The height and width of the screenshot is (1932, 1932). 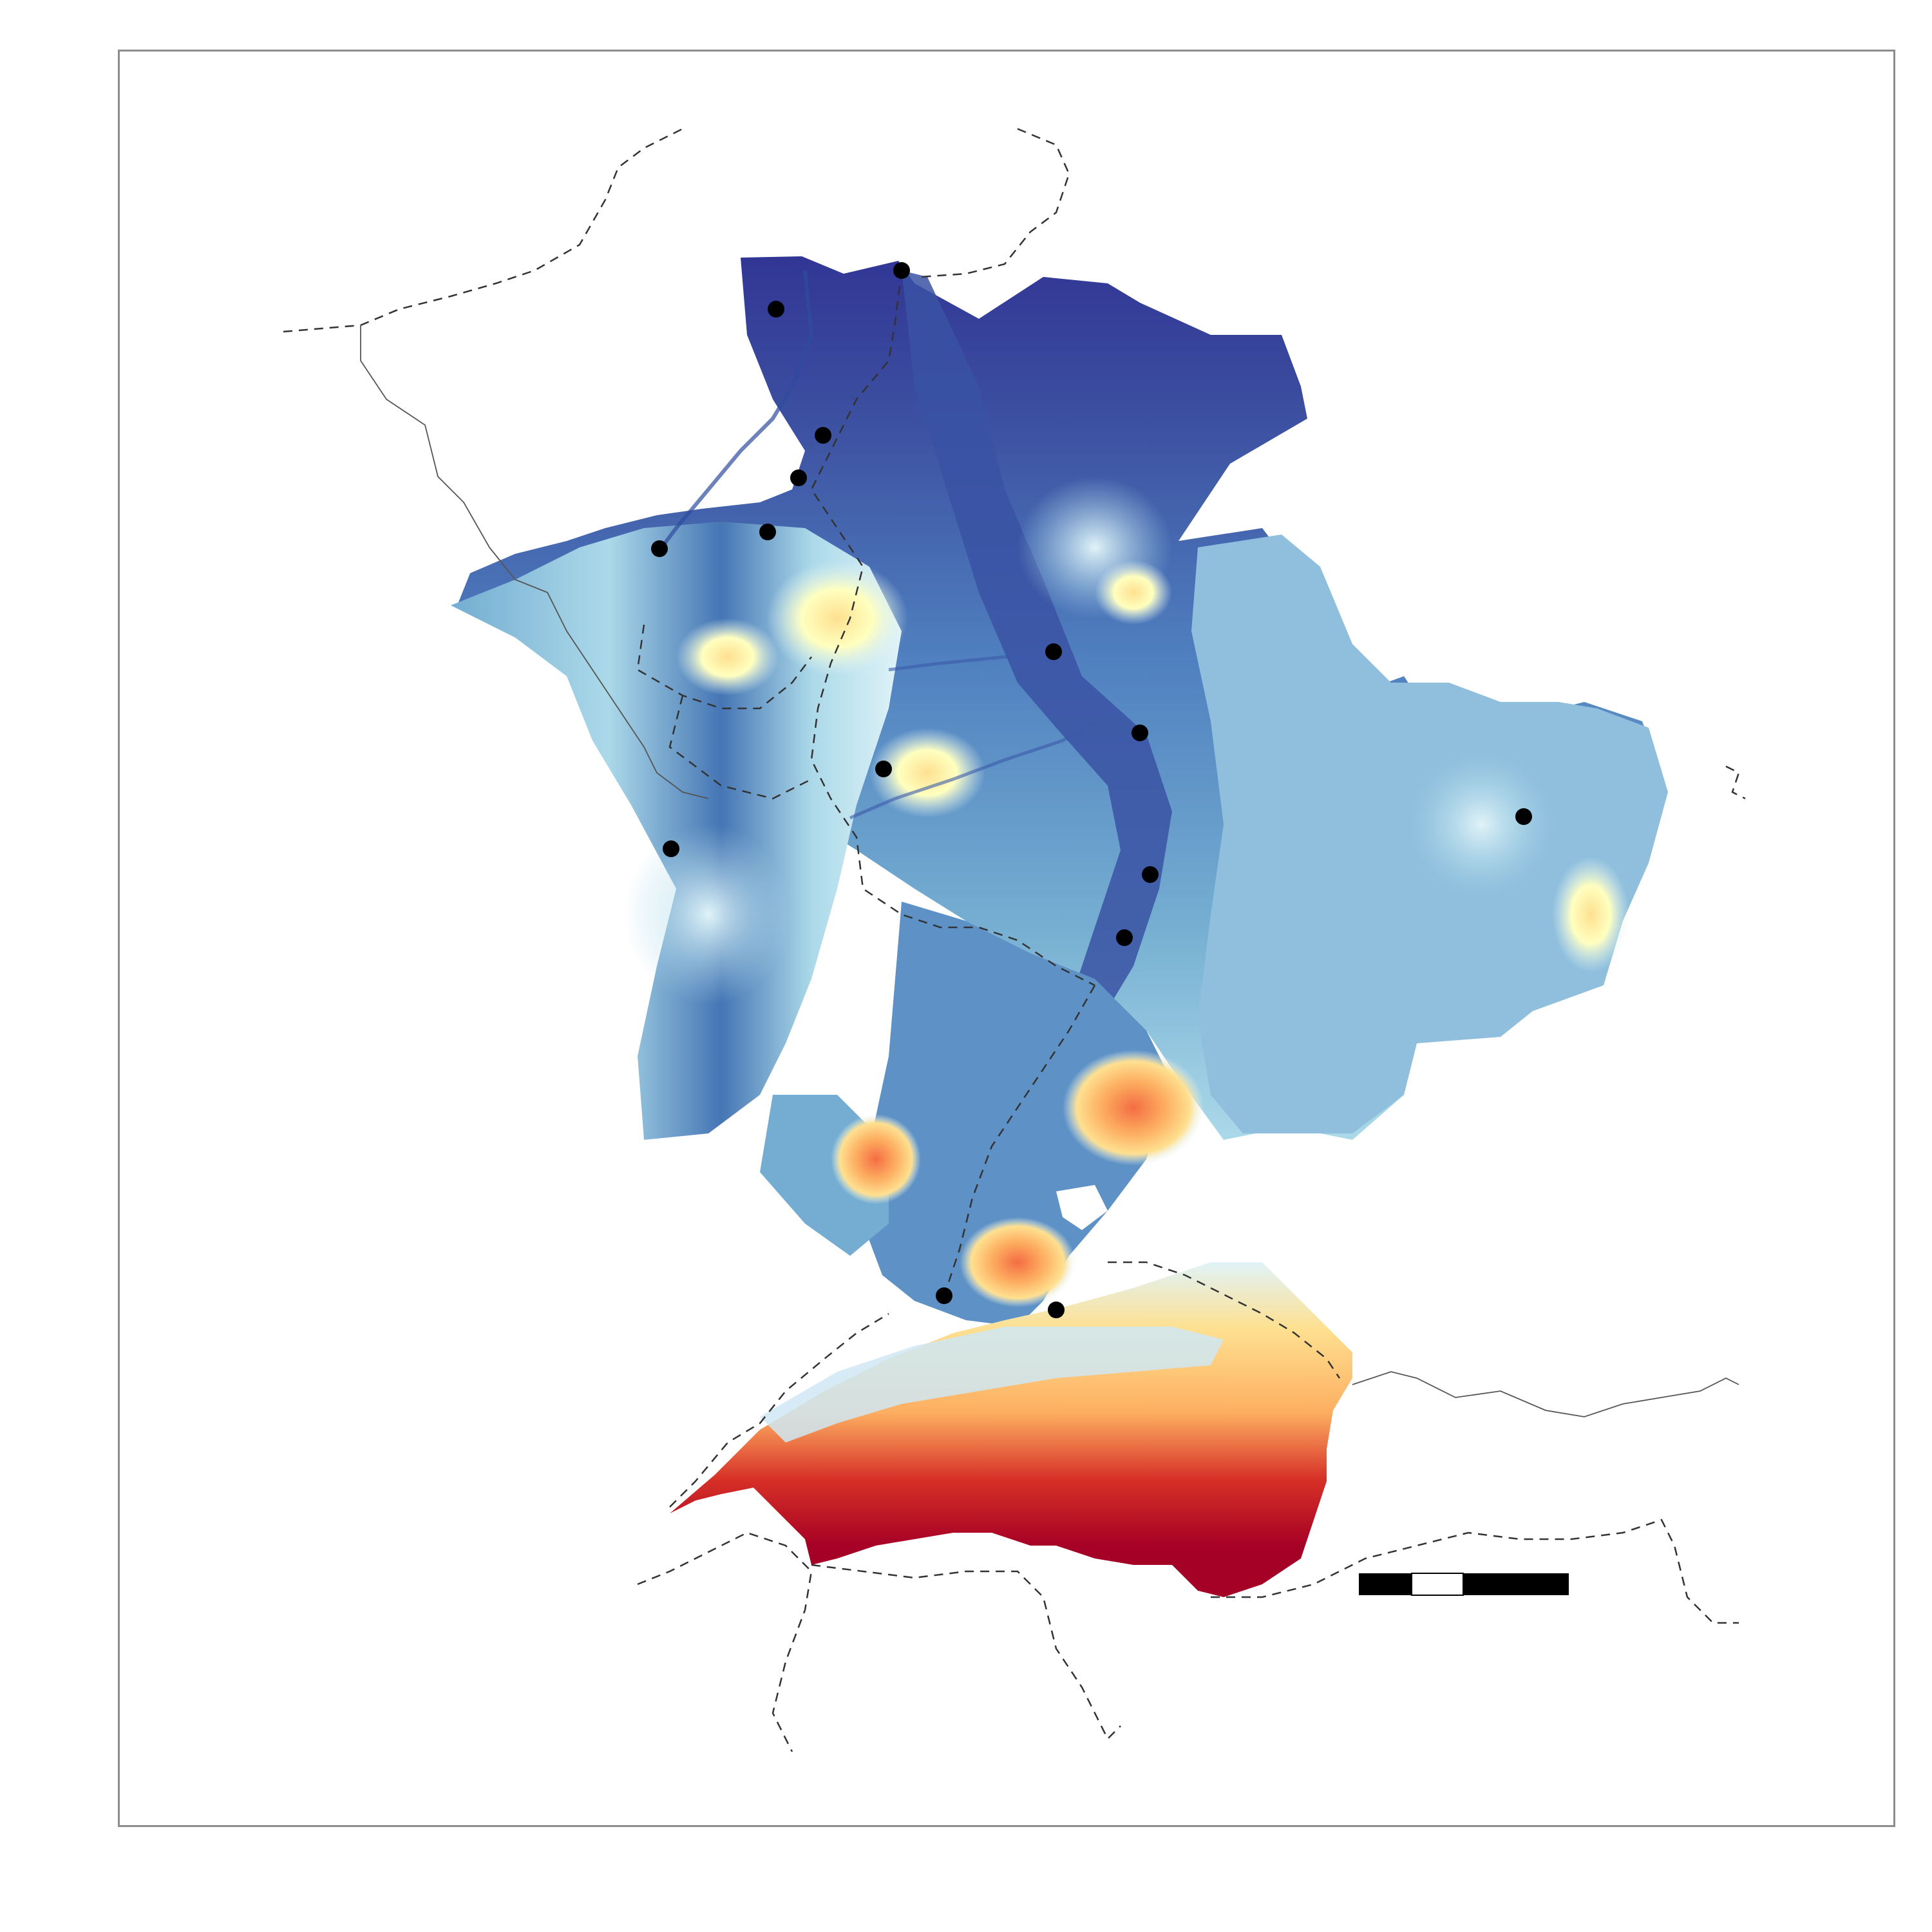 I want to click on basin-west, so click(x=677, y=831).